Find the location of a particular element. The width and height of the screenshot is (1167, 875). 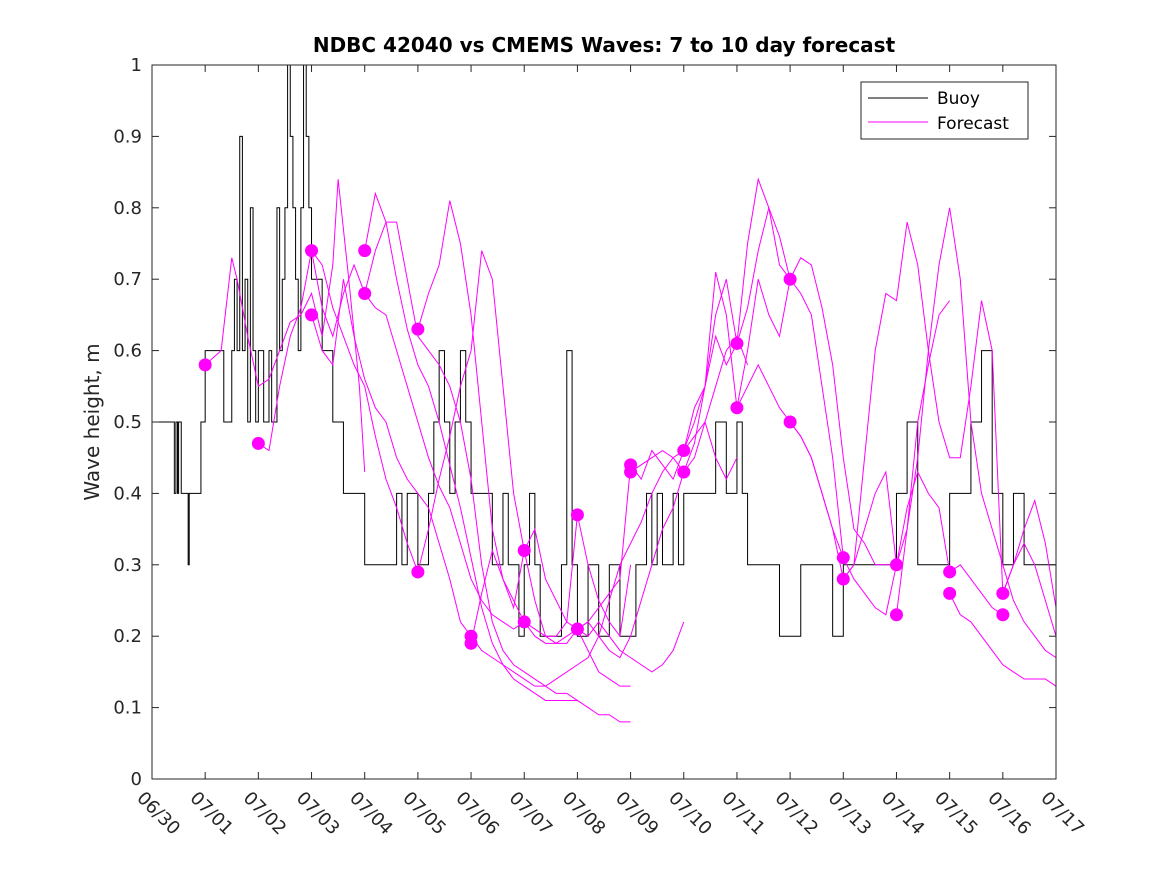

y-tick-label: 0.9 is located at coordinates (127, 136).